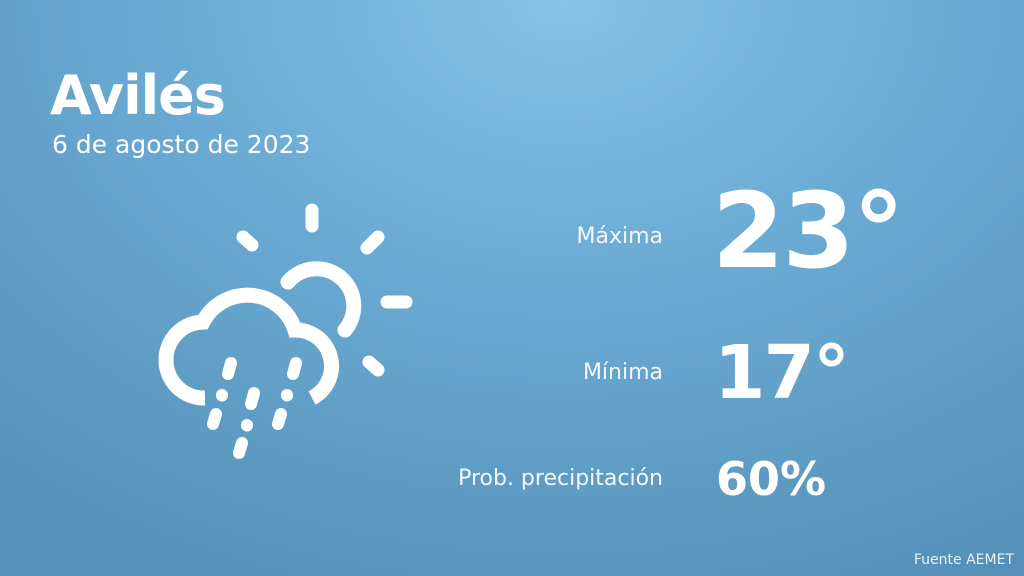 Image resolution: width=1024 pixels, height=576 pixels. What do you see at coordinates (963, 560) in the screenshot?
I see `source-credit: Fuente AEMET` at bounding box center [963, 560].